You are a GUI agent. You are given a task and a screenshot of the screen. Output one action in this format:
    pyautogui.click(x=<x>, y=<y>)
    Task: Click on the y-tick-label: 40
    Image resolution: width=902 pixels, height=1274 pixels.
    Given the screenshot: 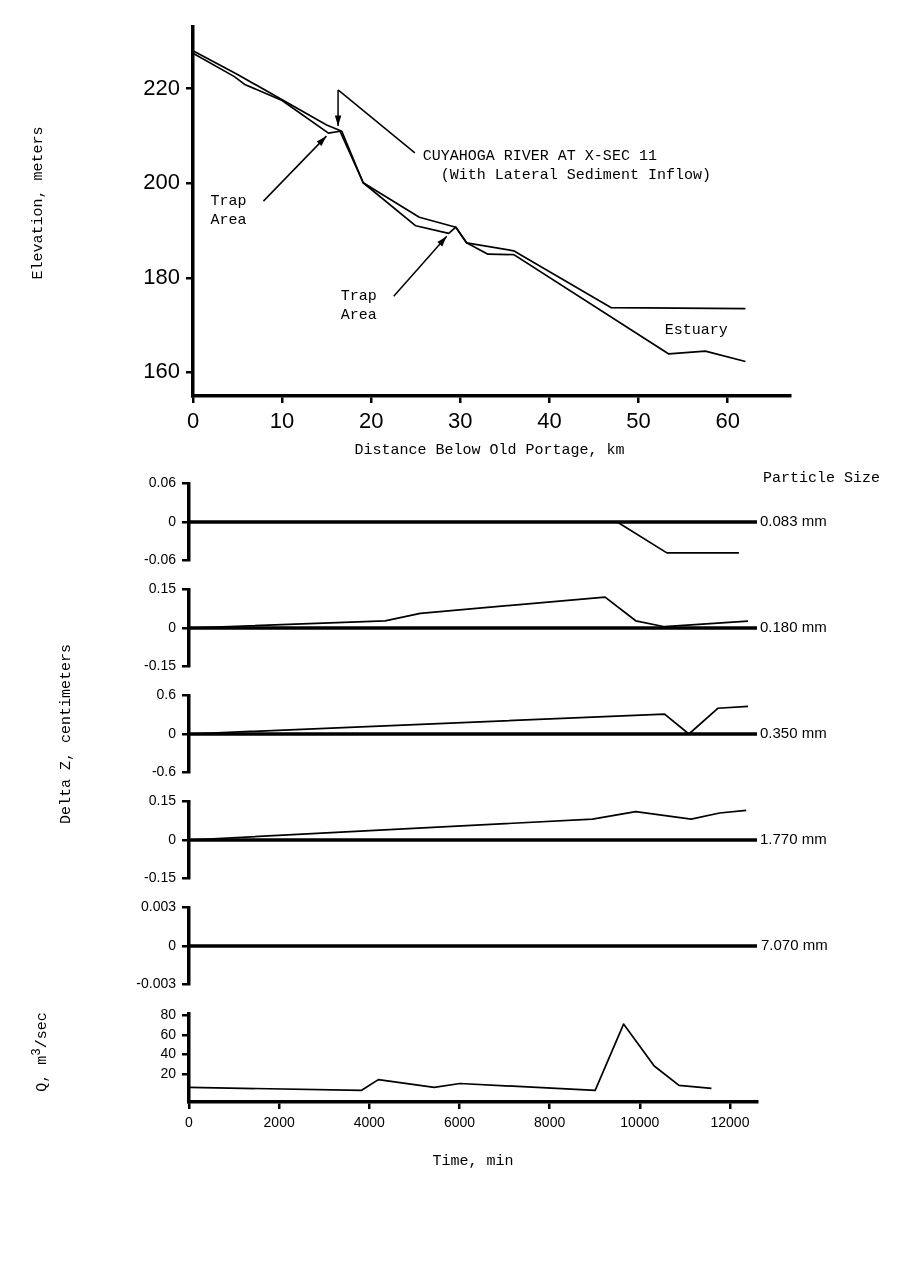 What is the action you would take?
    pyautogui.click(x=168, y=1053)
    